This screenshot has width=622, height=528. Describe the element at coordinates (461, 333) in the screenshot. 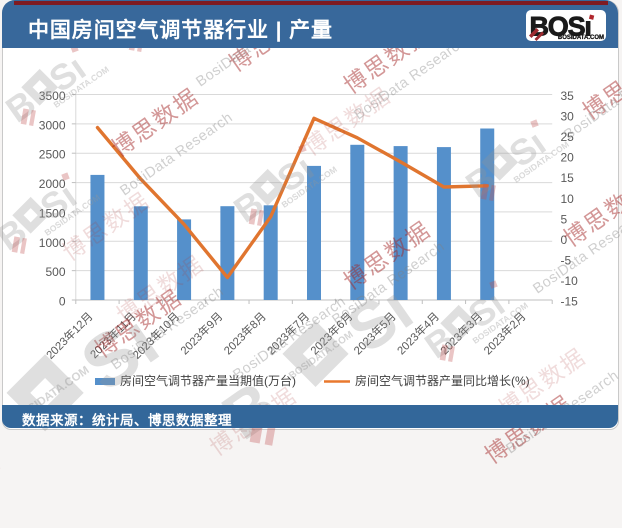

I see `svg-text: 2023年3月` at that location.